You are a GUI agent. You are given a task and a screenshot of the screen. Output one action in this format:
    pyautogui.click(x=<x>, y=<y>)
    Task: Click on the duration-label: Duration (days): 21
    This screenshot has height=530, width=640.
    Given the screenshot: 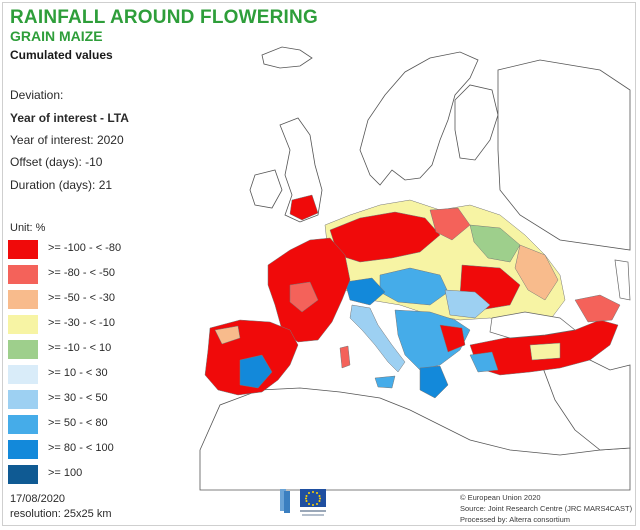 What is the action you would take?
    pyautogui.click(x=61, y=185)
    